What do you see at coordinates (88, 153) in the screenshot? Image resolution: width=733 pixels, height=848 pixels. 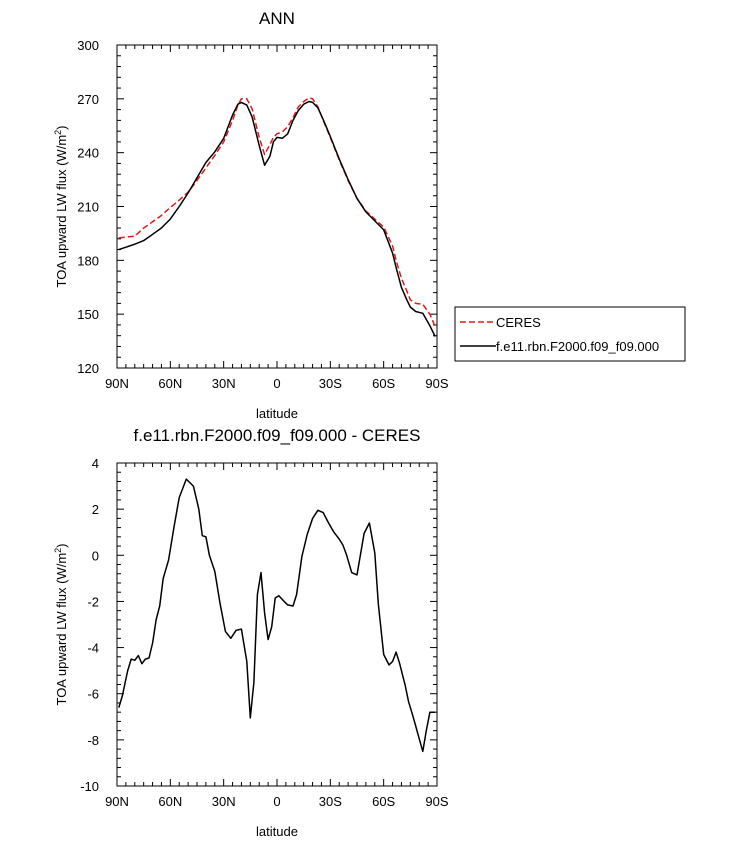 I see `y-tick-label: 240` at bounding box center [88, 153].